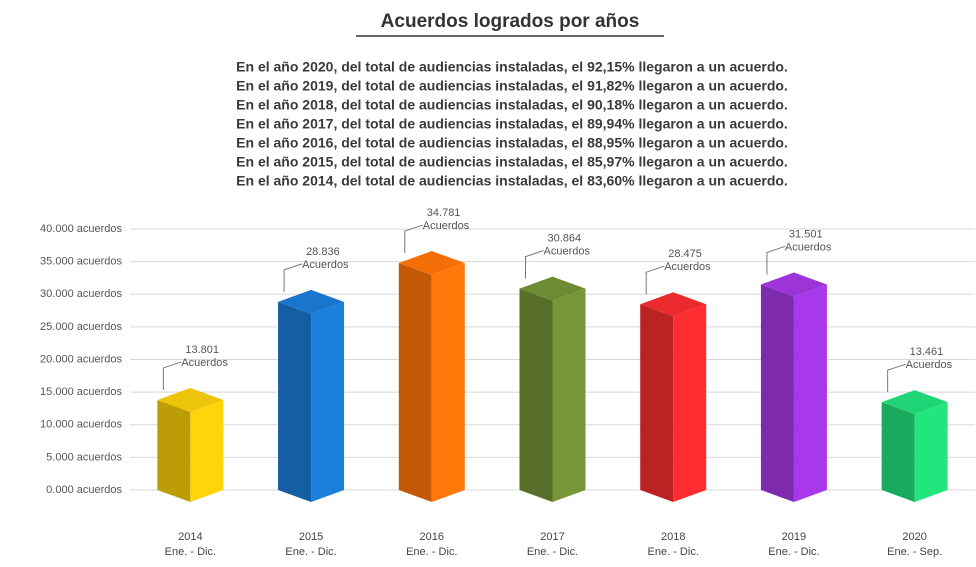 This screenshot has width=976, height=567. Describe the element at coordinates (81, 327) in the screenshot. I see `y-tick-label: 25.000 acuerdos` at that location.